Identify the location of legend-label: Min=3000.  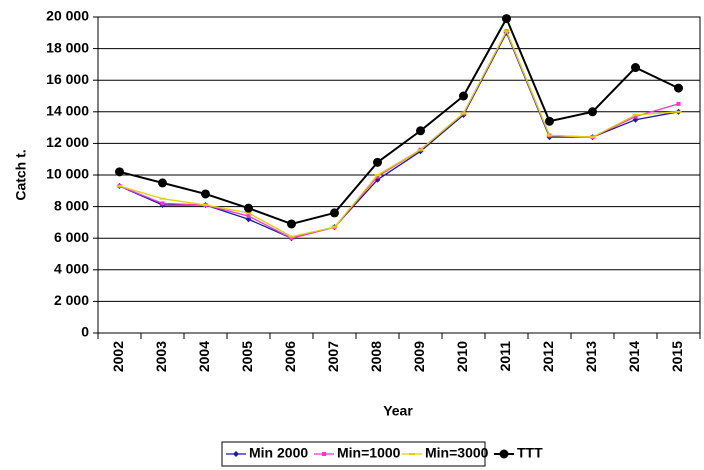
(457, 453).